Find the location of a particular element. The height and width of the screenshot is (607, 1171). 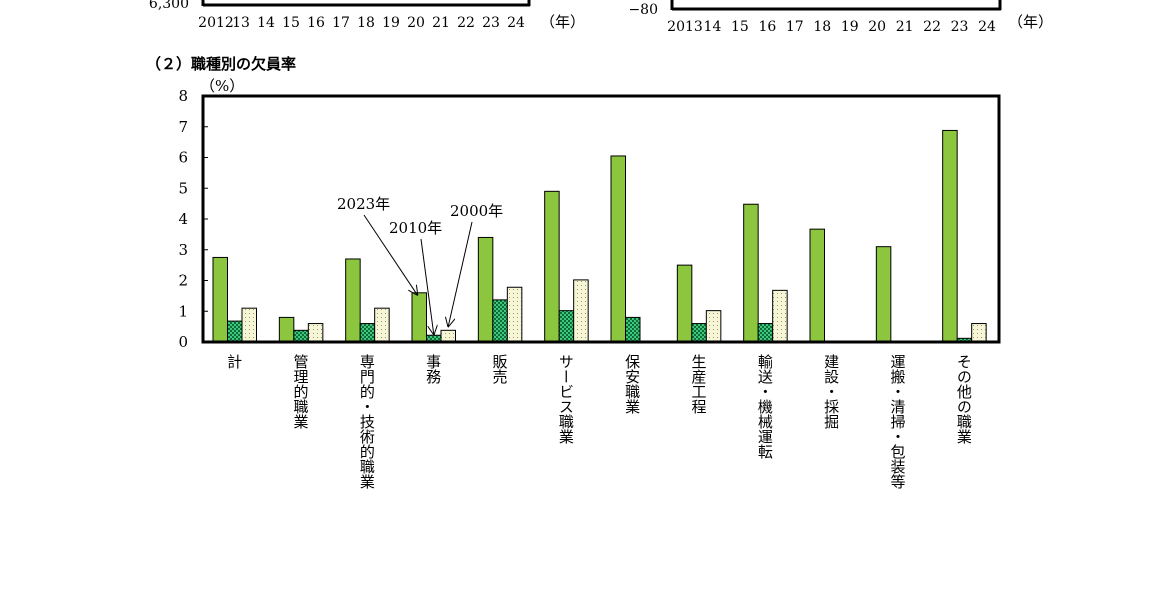

top-left-year-unit: （年） is located at coordinates (562, 22).